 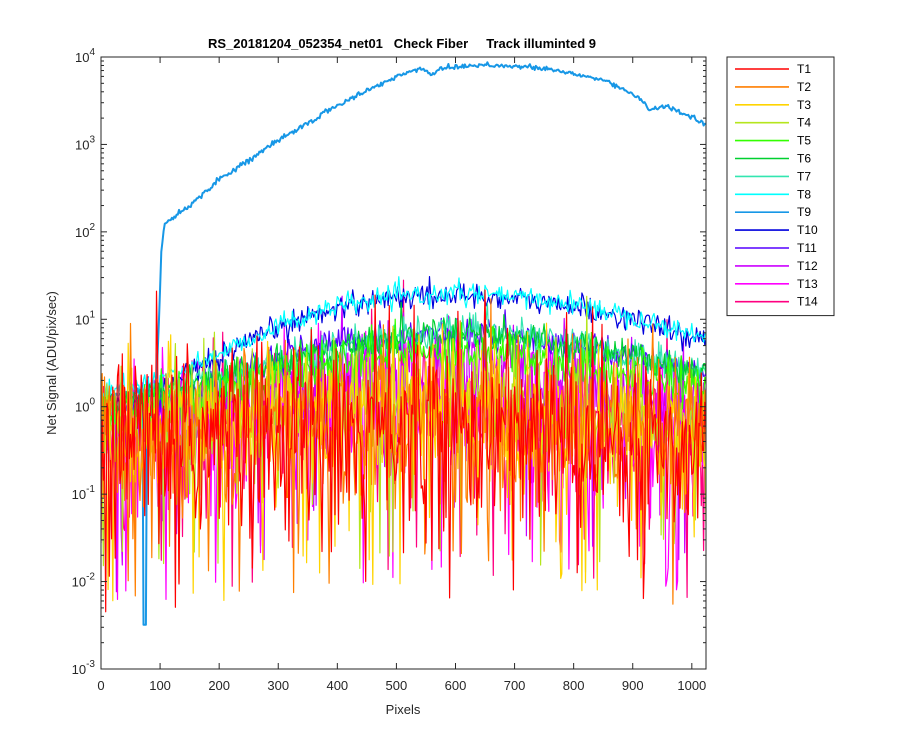 I want to click on legend-label-t13: T13, so click(x=807, y=284).